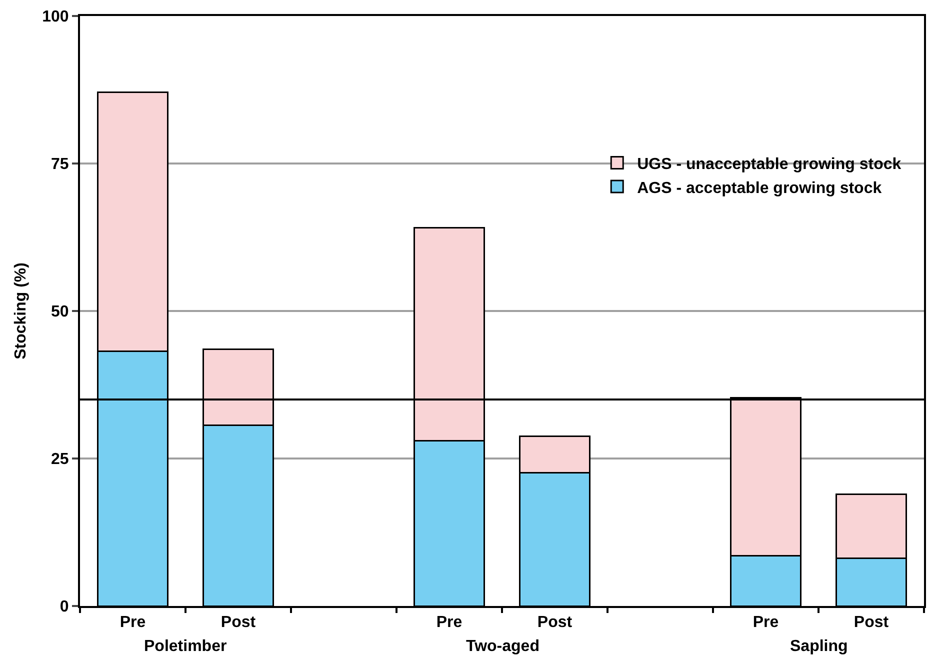 This screenshot has width=932, height=666. I want to click on y-tick-label: 100, so click(55, 17).